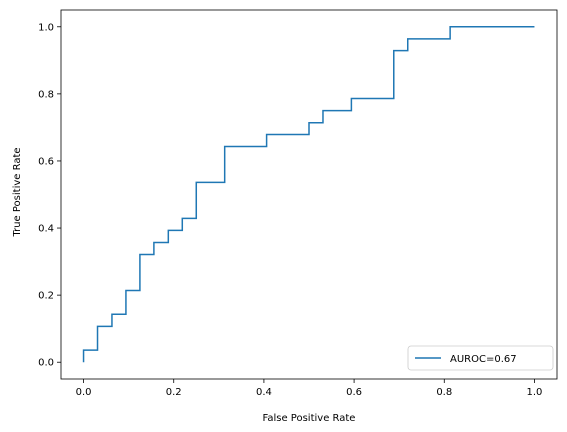 This screenshot has width=567, height=432. I want to click on x-tick-label: 1.0, so click(535, 392).